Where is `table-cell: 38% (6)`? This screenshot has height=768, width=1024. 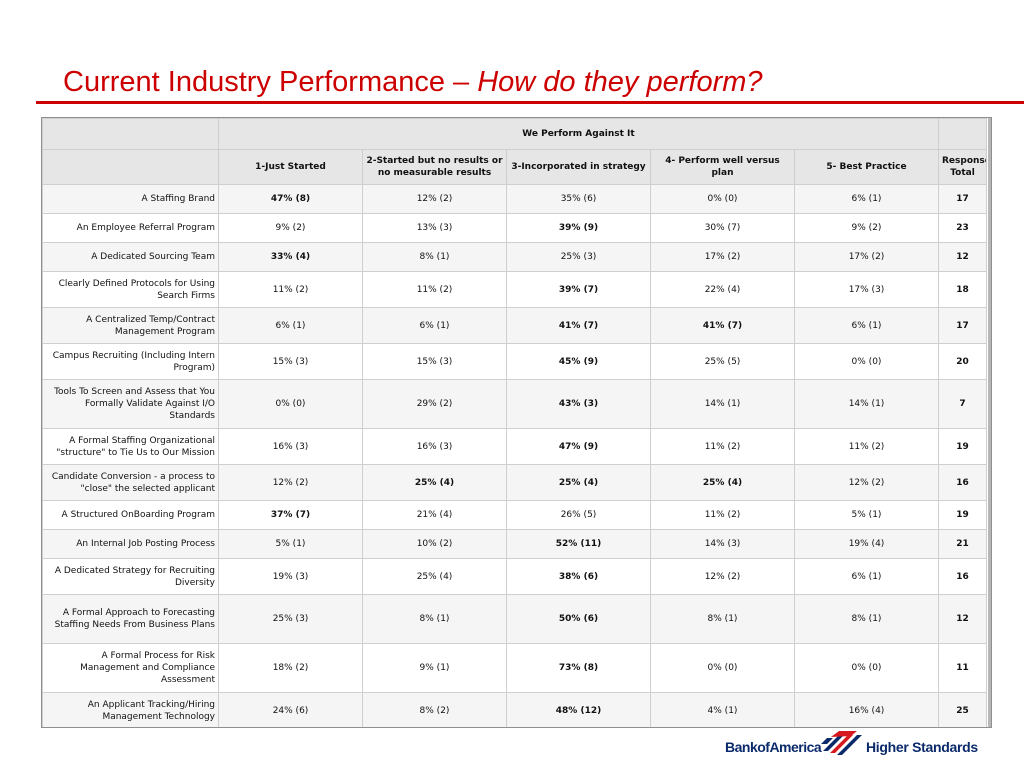
table-cell: 38% (6) is located at coordinates (578, 576).